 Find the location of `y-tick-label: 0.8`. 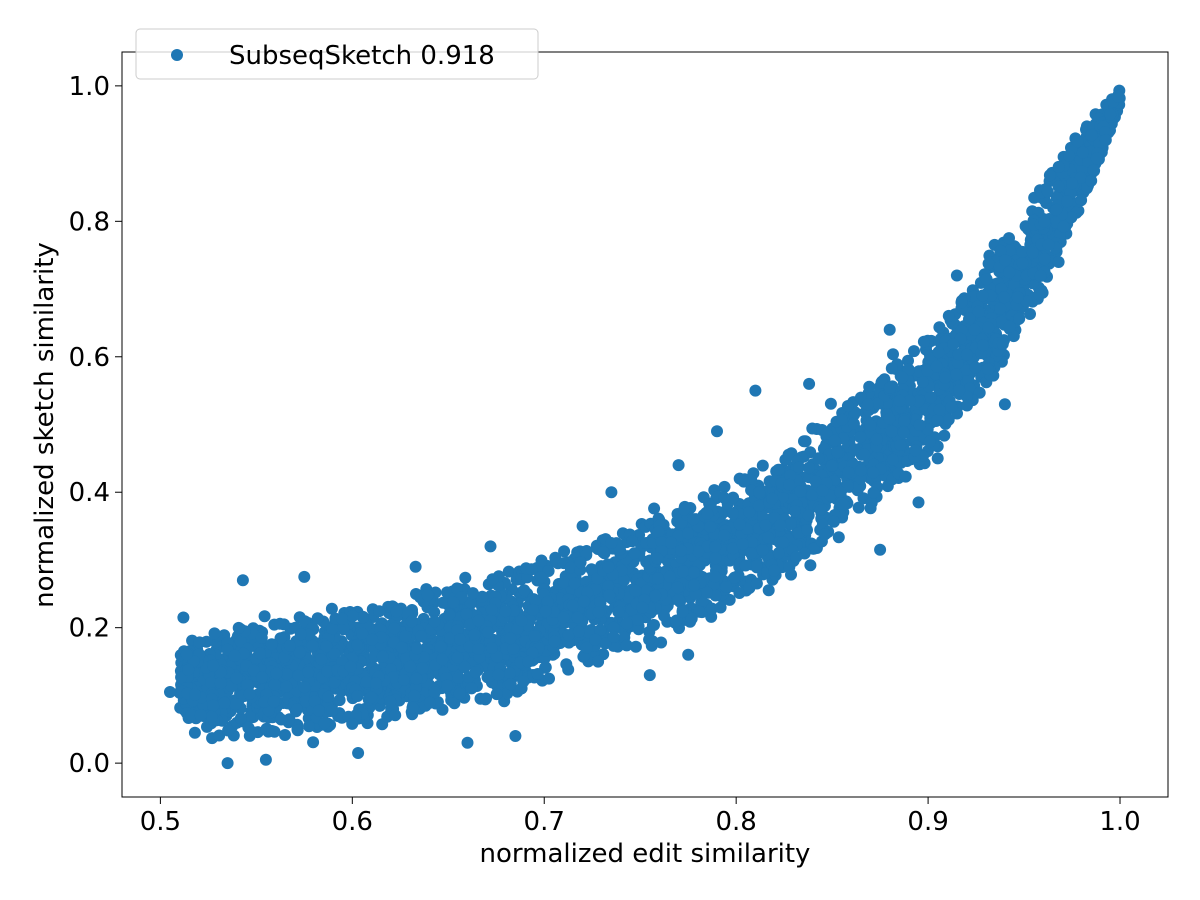

y-tick-label: 0.8 is located at coordinates (89, 222).